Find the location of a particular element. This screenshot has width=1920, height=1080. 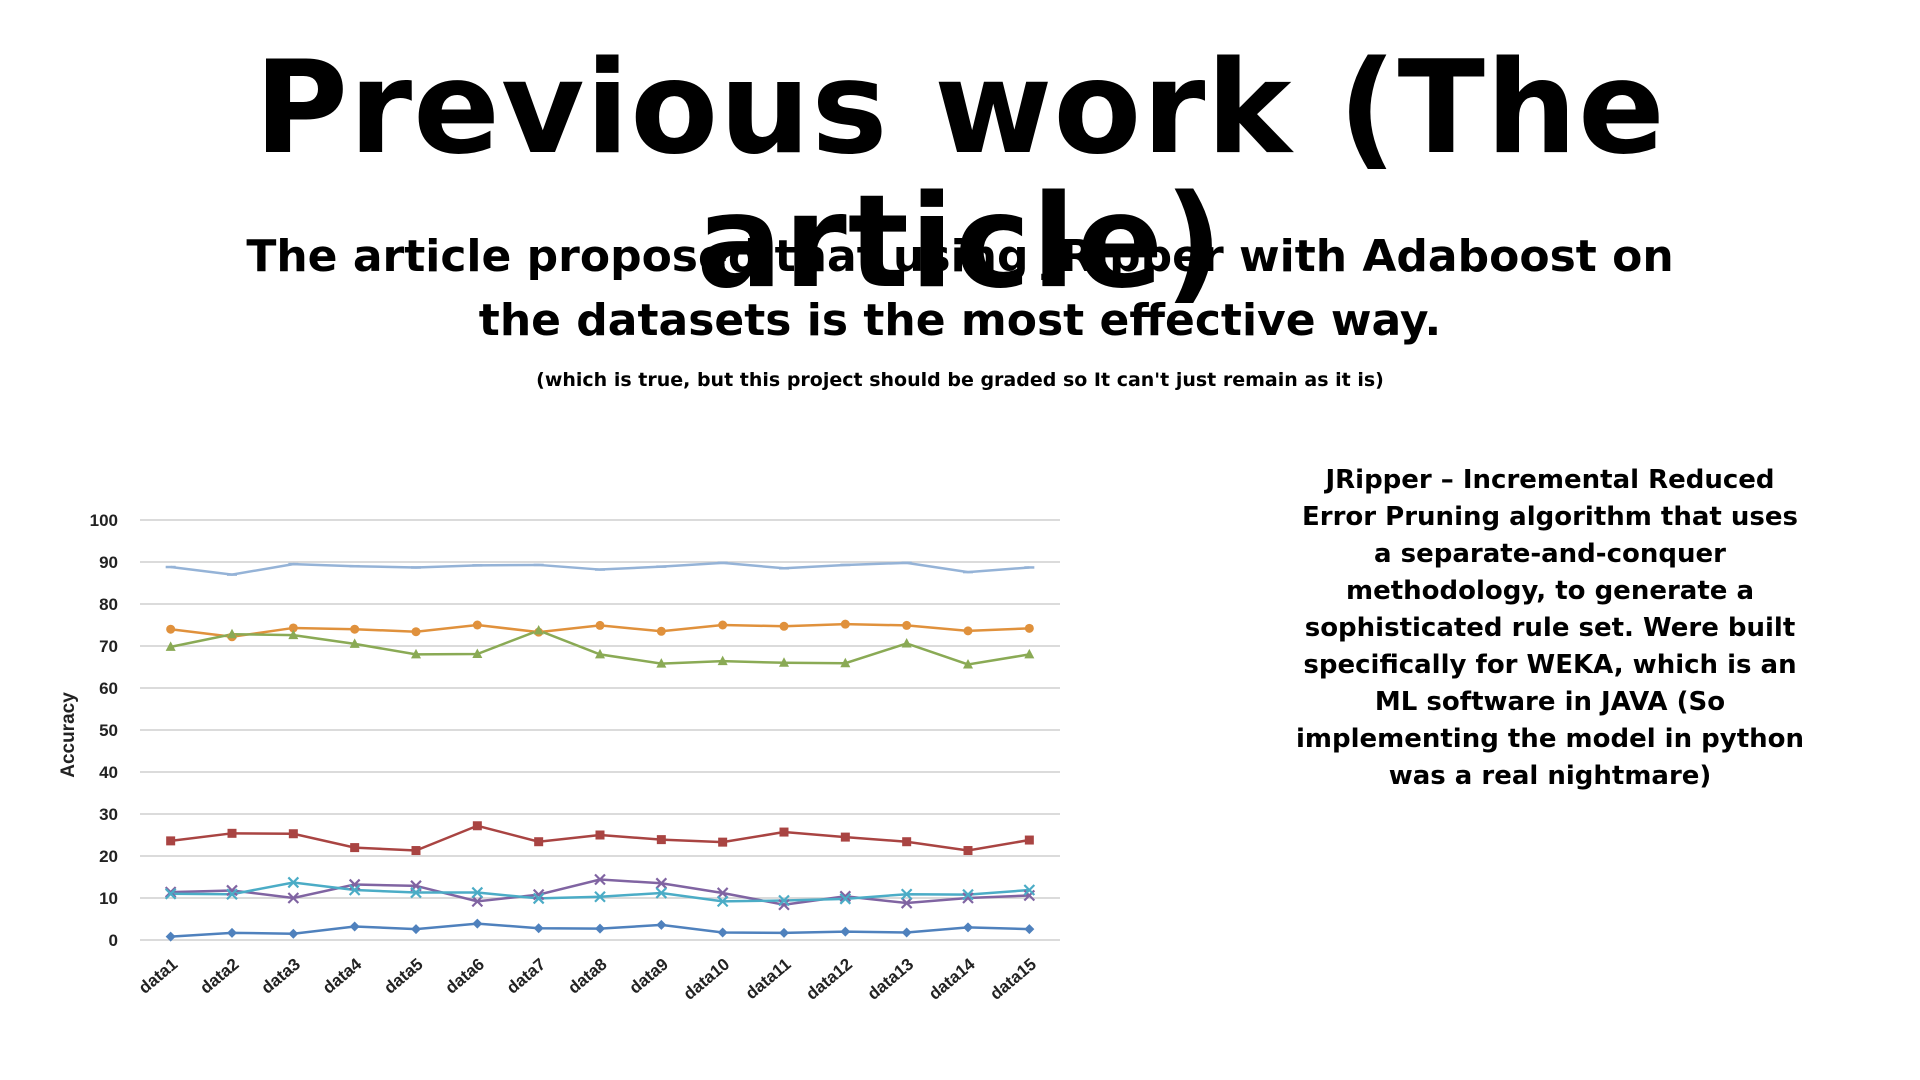

y-tick-label: 20 is located at coordinates (108, 856).